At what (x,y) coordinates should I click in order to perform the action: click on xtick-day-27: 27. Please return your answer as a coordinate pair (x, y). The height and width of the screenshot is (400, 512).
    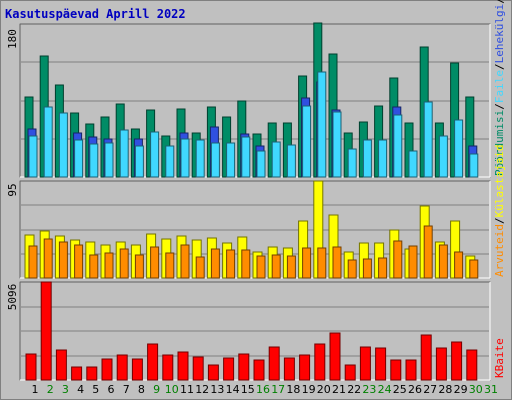
    Looking at the image, I should click on (430, 389).